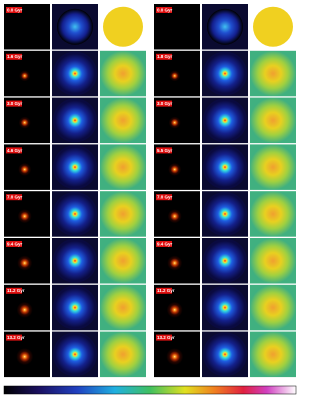  I want to click on time-label: 5.5 Gyr, so click(165, 150).